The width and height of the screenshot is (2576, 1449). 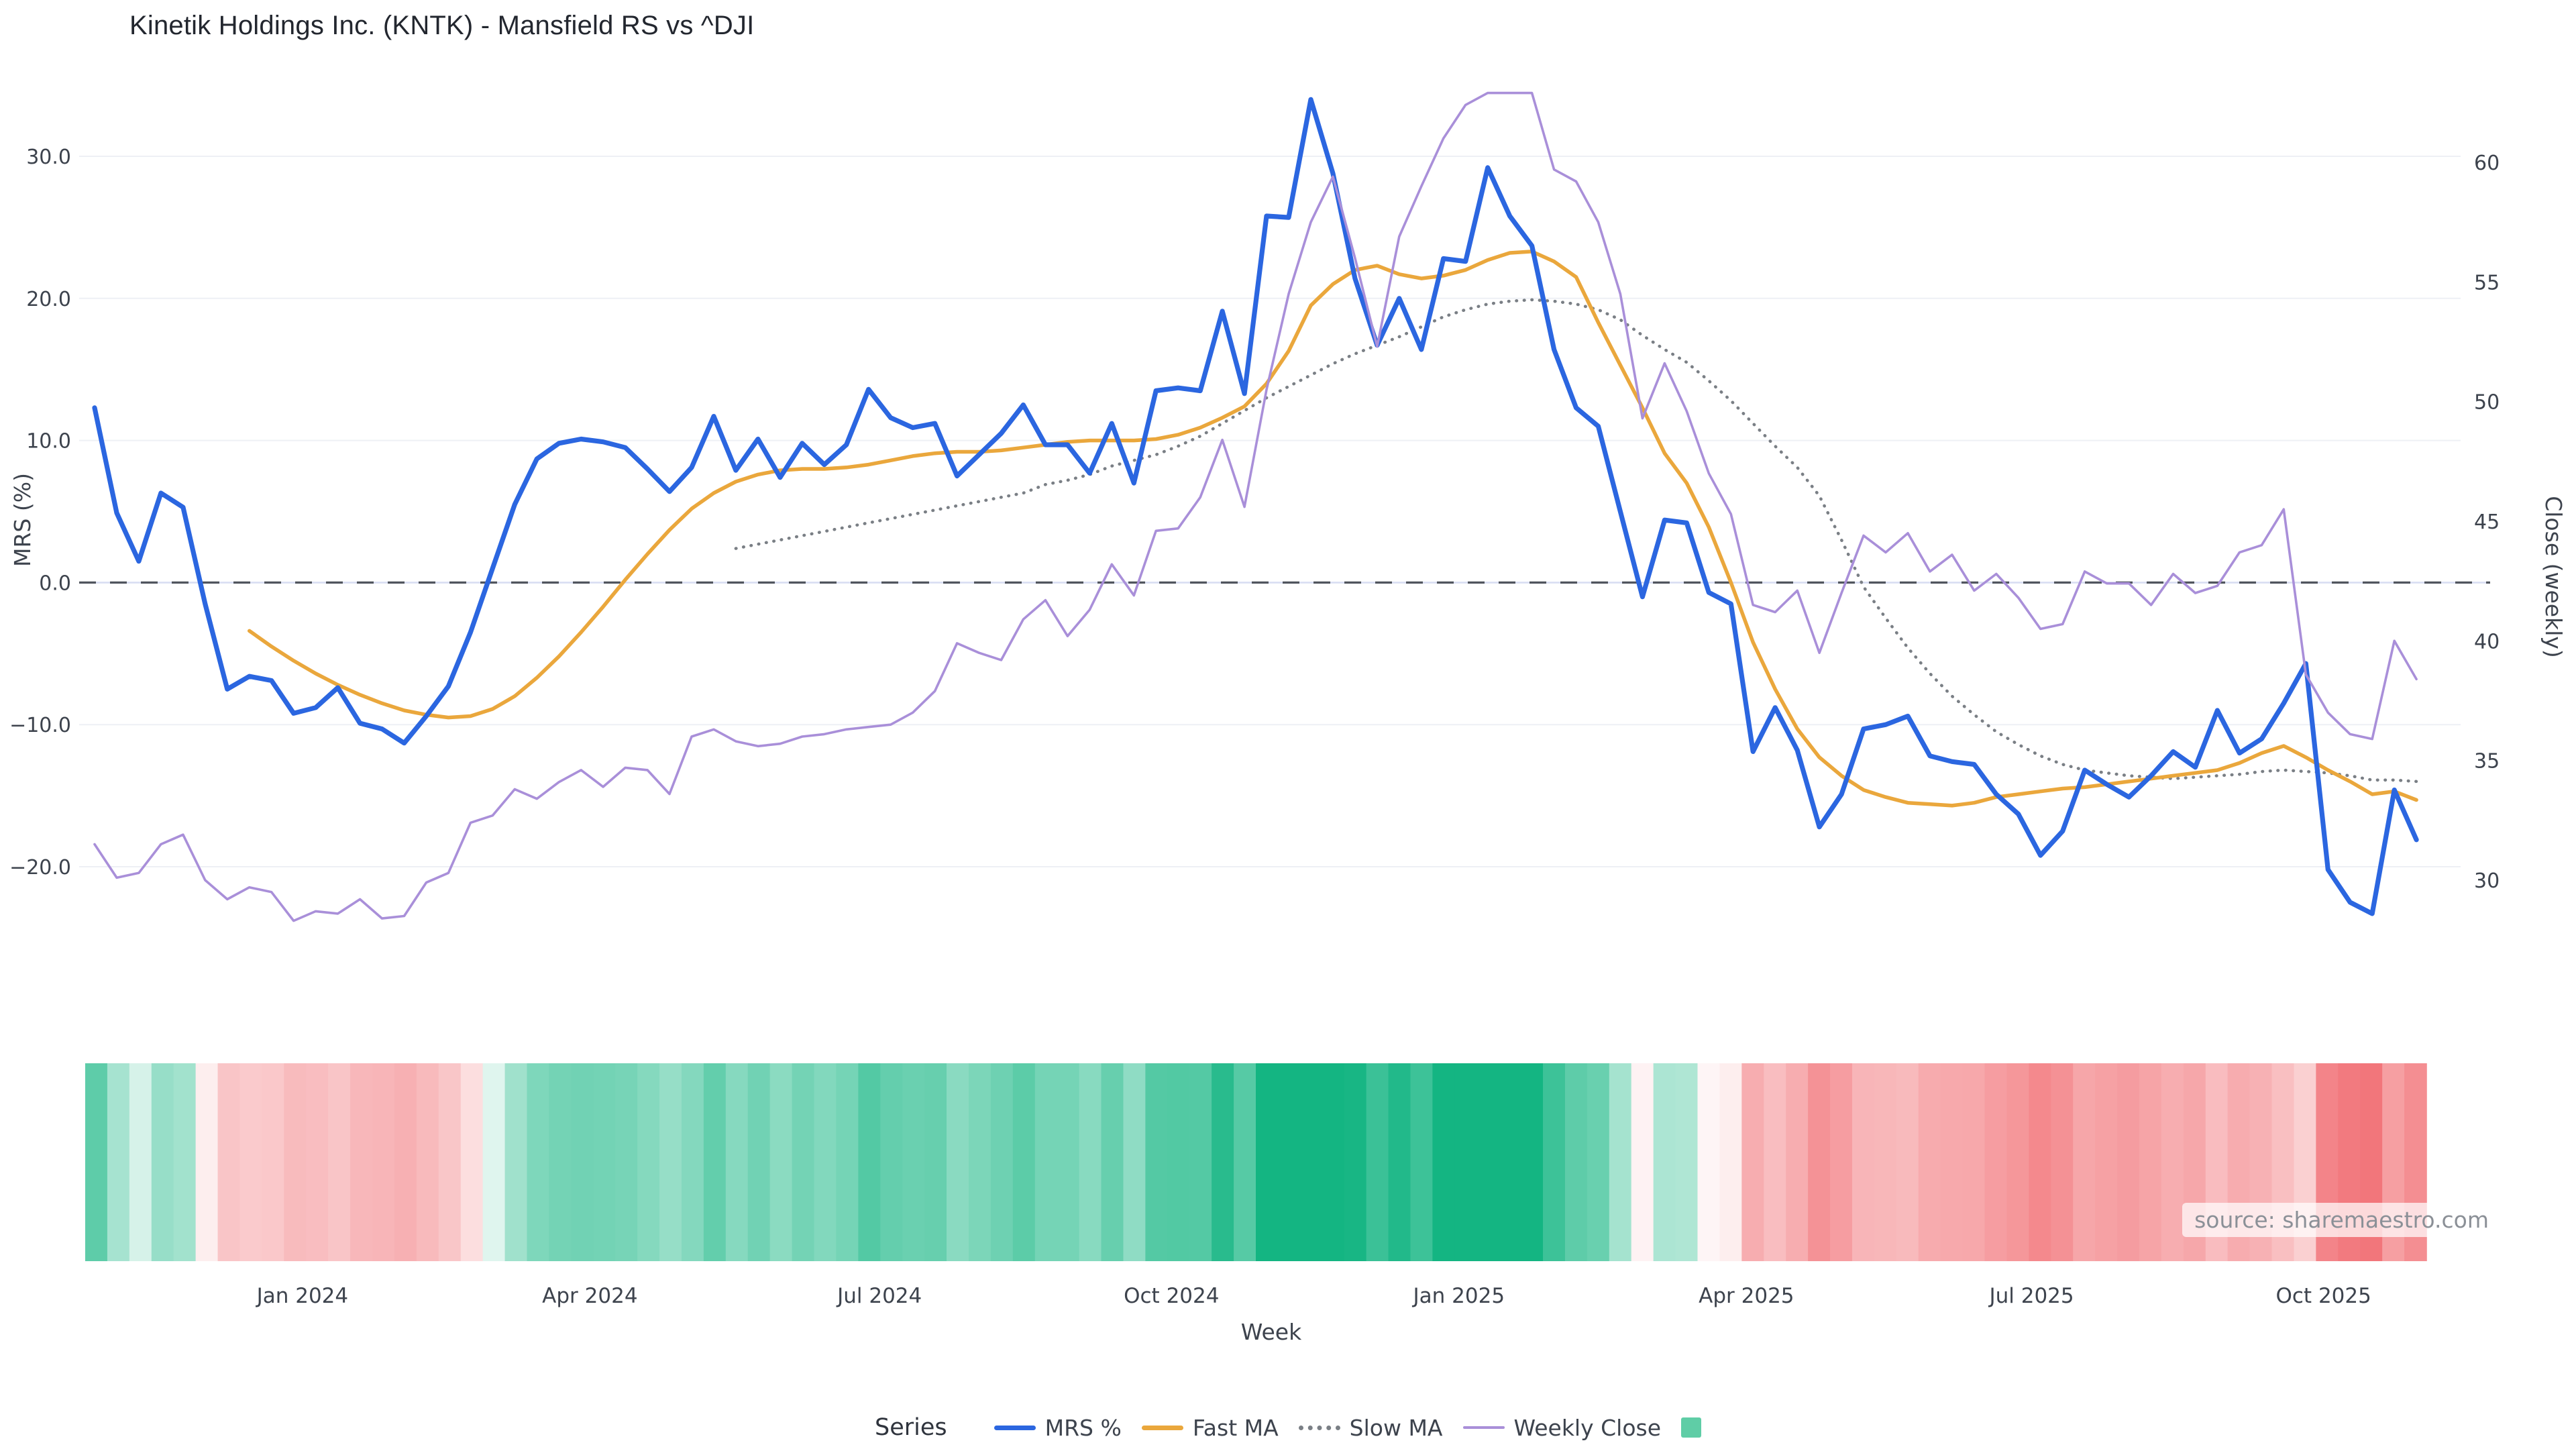 I want to click on y-right-tick-label: 50, so click(x=2487, y=403).